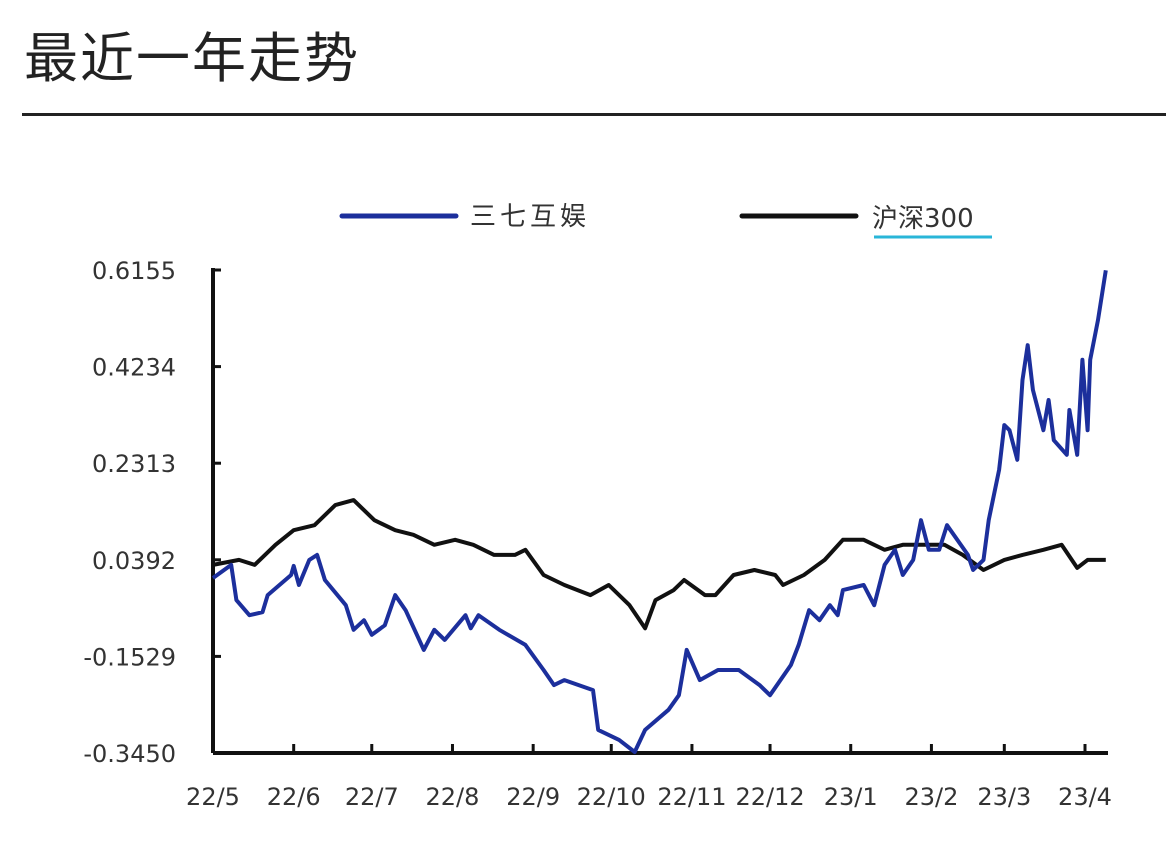 This screenshot has height=846, width=1166. What do you see at coordinates (134, 561) in the screenshot?
I see `y-tick-label: 0.0392` at bounding box center [134, 561].